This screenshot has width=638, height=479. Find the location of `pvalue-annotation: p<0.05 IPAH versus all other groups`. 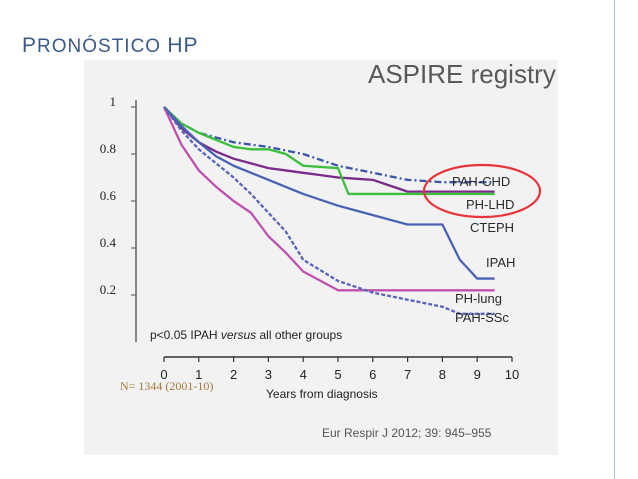

pvalue-annotation: p<0.05 IPAH versus all other groups is located at coordinates (246, 335).